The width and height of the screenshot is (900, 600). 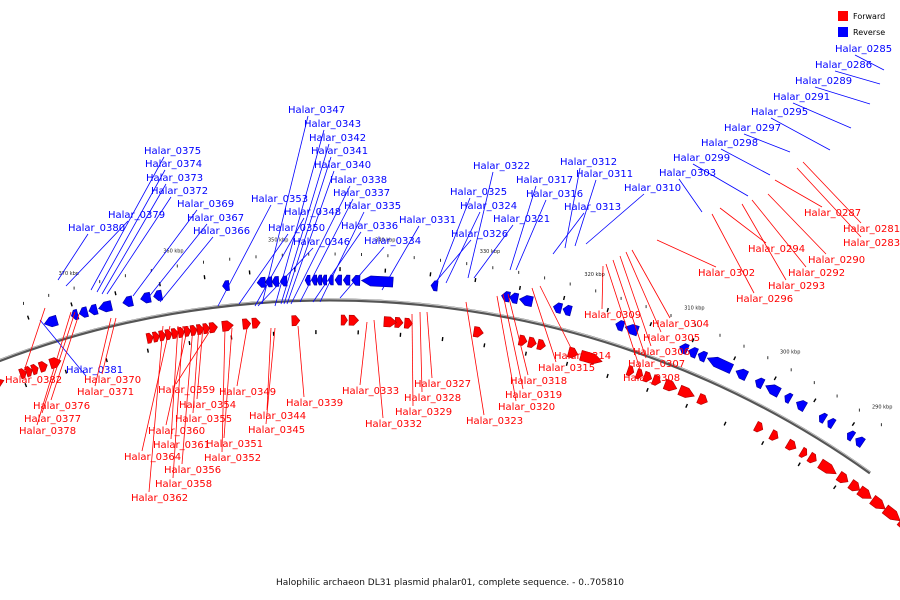 I want to click on reverse-gene-label: Halar_0331, so click(x=427, y=220).